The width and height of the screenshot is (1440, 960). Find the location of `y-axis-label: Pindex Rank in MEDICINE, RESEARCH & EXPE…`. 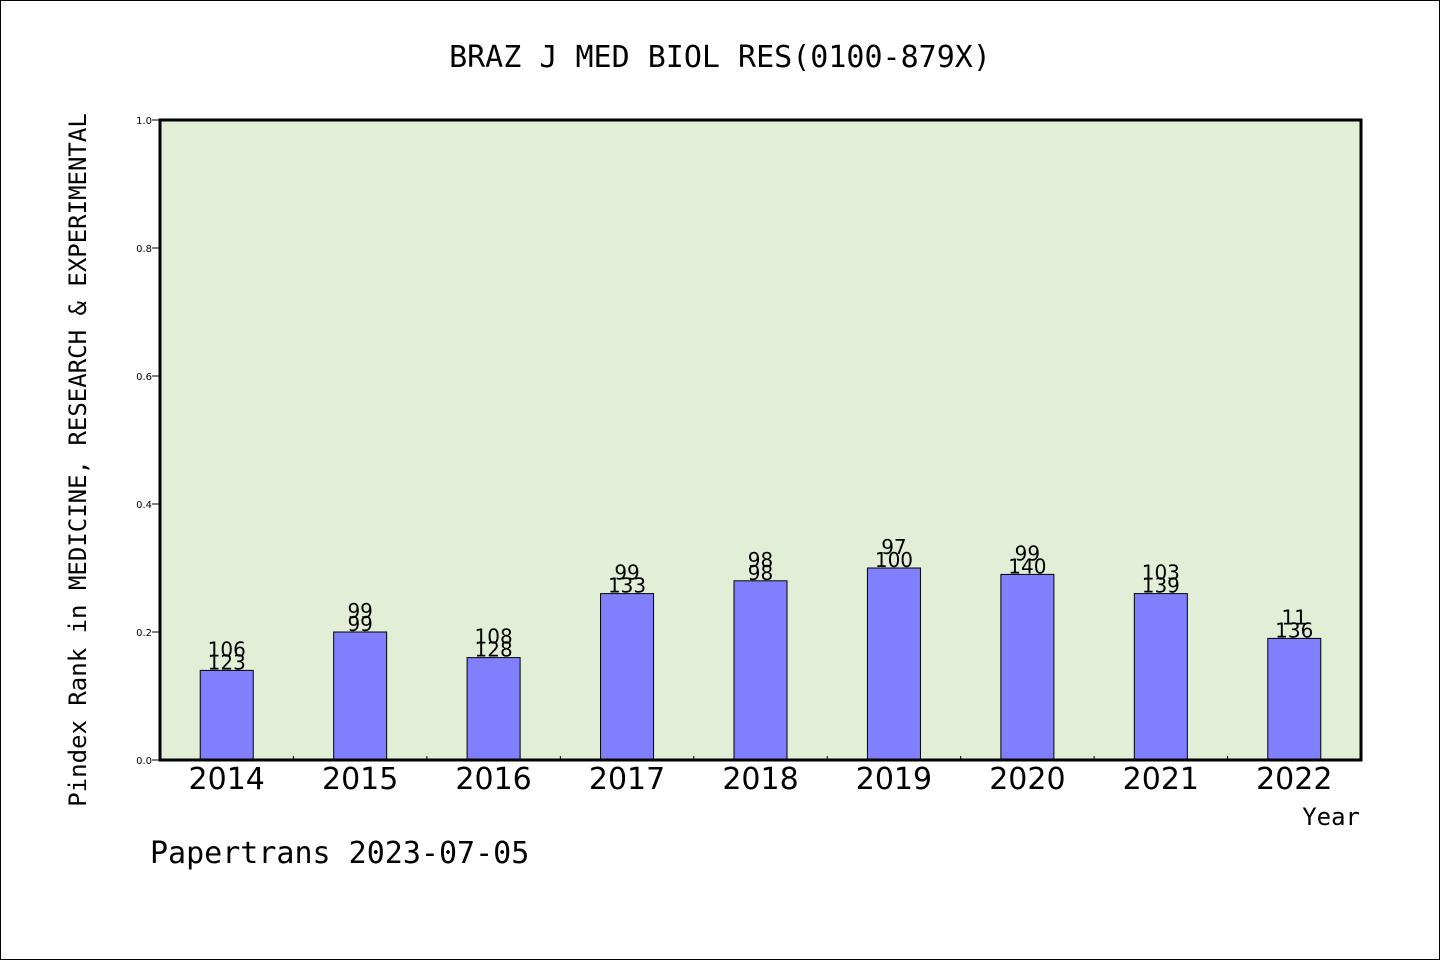

y-axis-label: Pindex Rank in MEDICINE, RESEARCH & EXPE… is located at coordinates (78, 460).